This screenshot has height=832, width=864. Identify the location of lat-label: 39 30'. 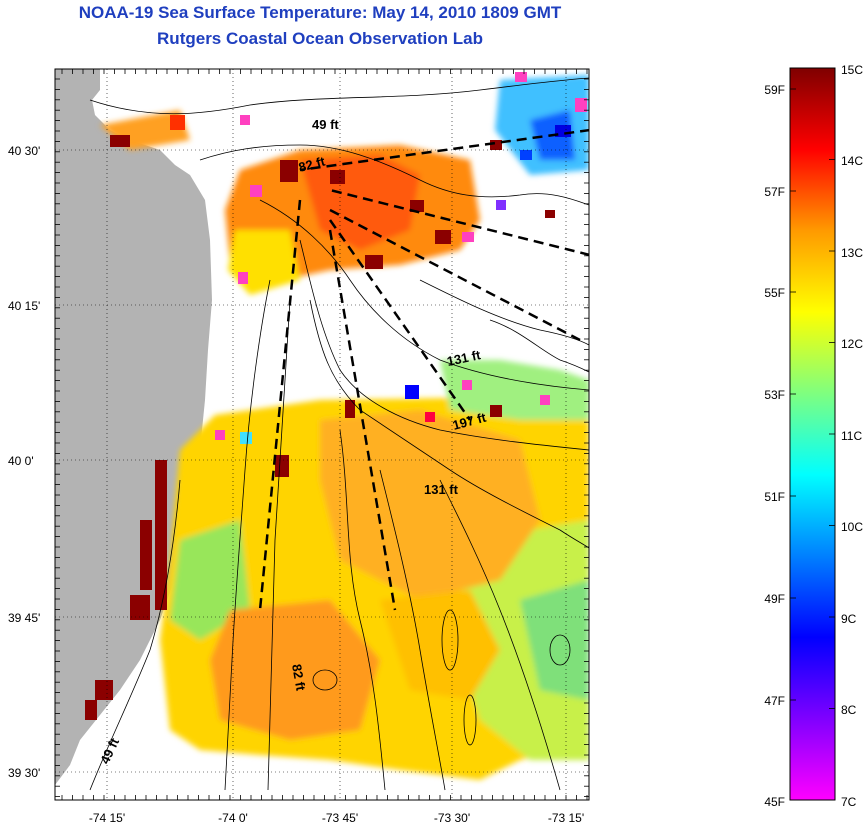
(24, 773).